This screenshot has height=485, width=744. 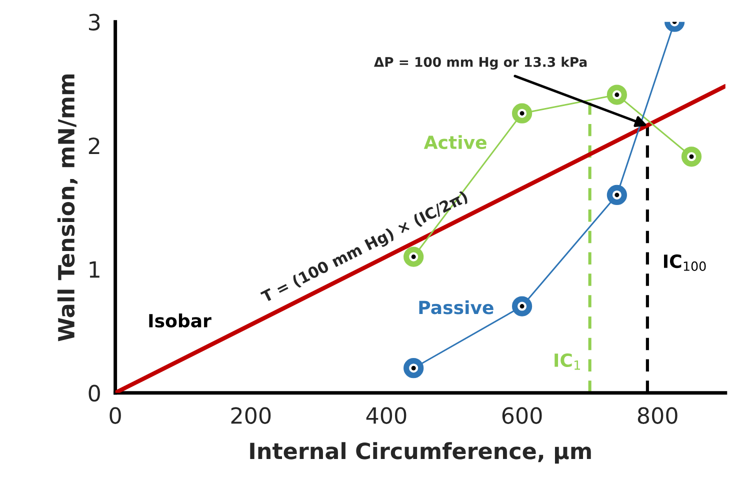 I want to click on x-tick-label: 0, so click(x=115, y=415).